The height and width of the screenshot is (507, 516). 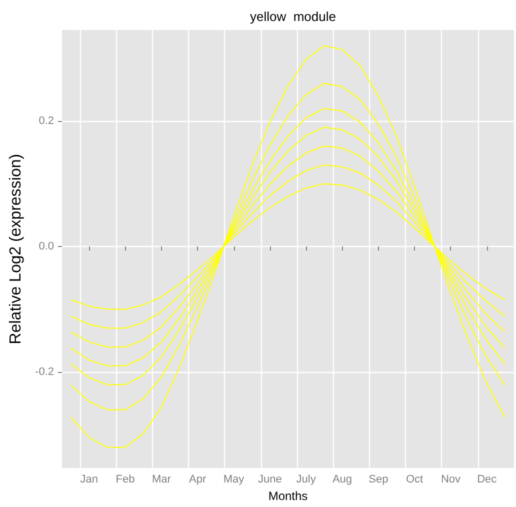 What do you see at coordinates (125, 480) in the screenshot?
I see `x-tick-label: Feb` at bounding box center [125, 480].